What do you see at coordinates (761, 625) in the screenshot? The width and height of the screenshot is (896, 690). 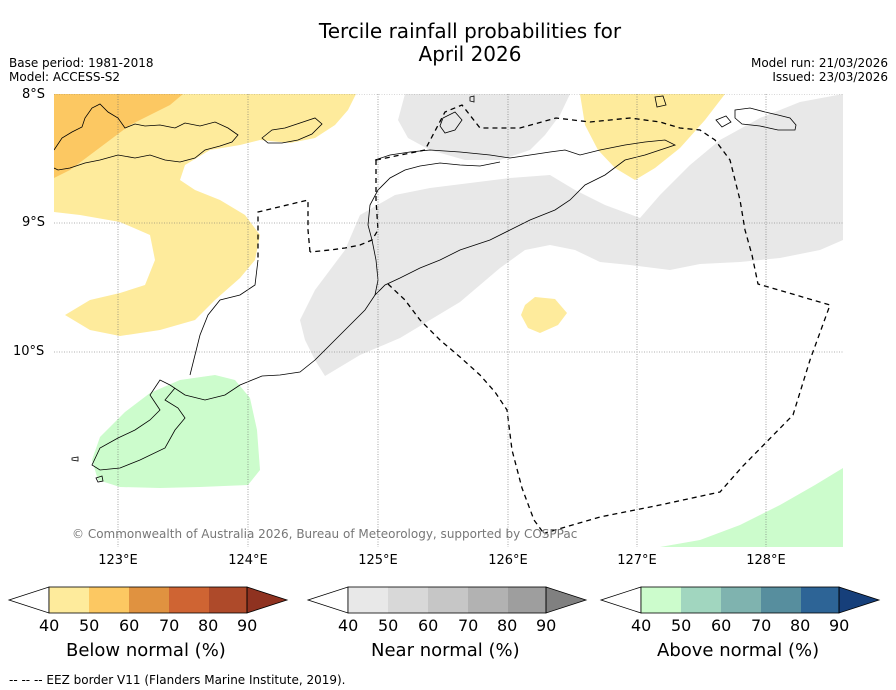 I see `colorbar-above-tick: 70` at bounding box center [761, 625].